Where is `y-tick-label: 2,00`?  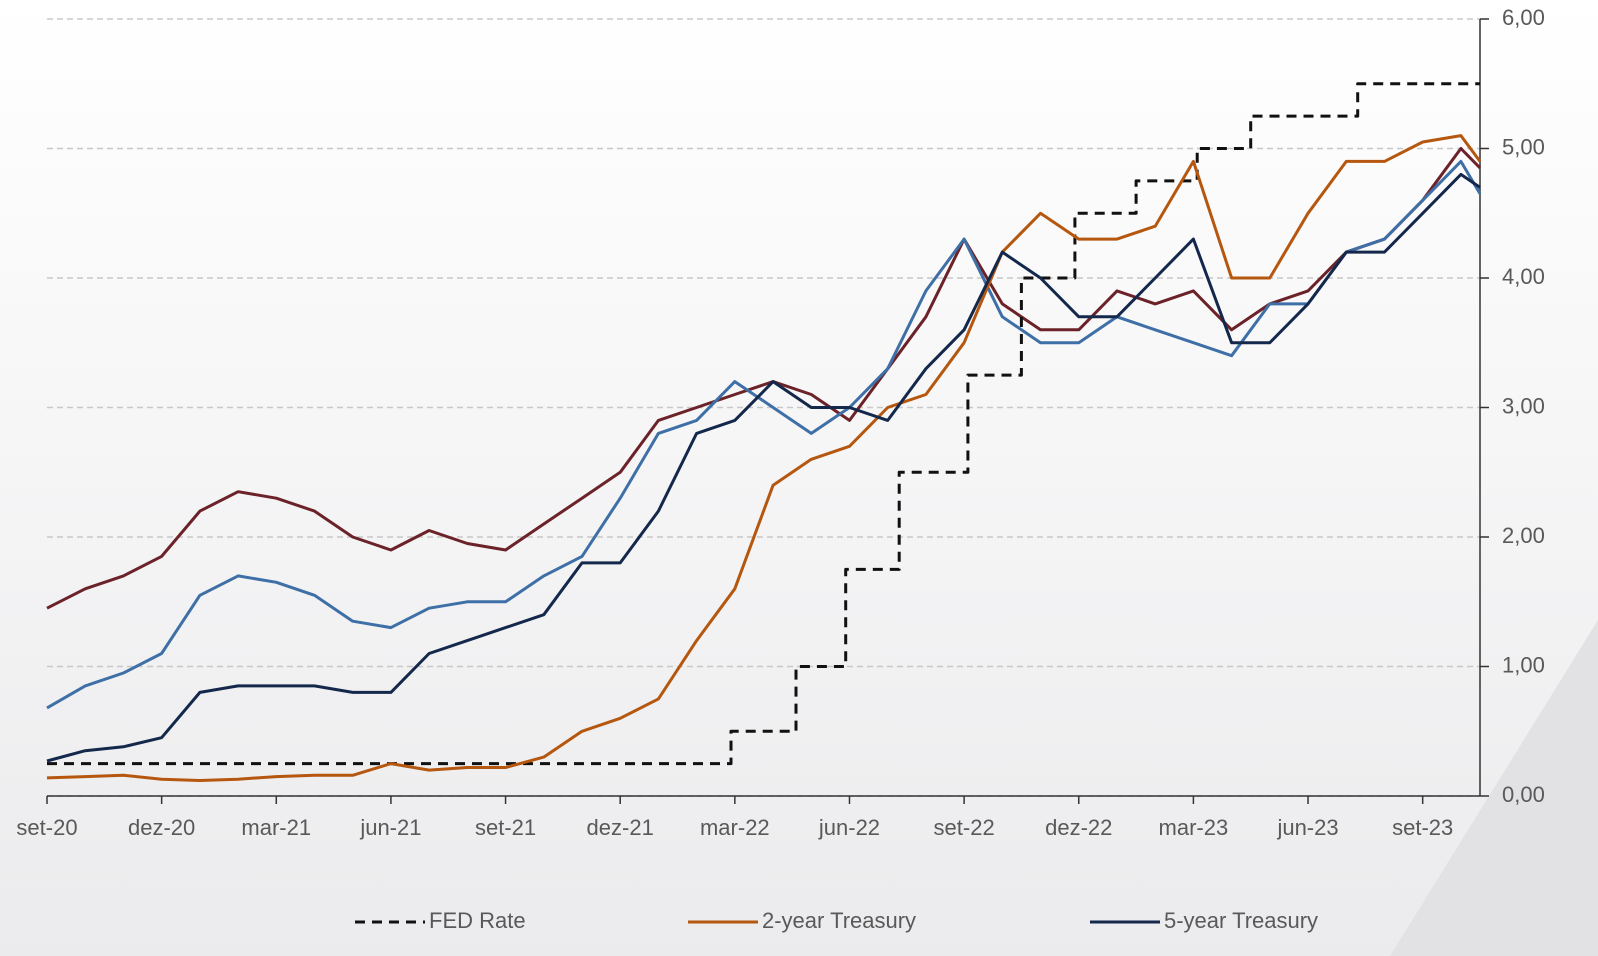 y-tick-label: 2,00 is located at coordinates (1523, 535).